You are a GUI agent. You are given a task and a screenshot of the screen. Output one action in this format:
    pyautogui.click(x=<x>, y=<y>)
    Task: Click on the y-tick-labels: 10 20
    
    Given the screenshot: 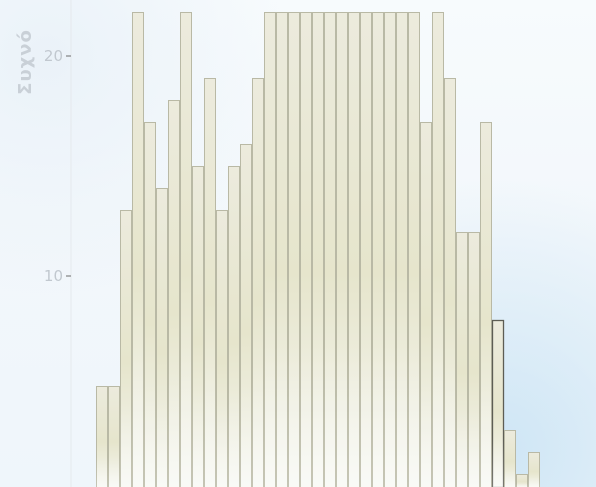 What is the action you would take?
    pyautogui.click(x=57, y=166)
    